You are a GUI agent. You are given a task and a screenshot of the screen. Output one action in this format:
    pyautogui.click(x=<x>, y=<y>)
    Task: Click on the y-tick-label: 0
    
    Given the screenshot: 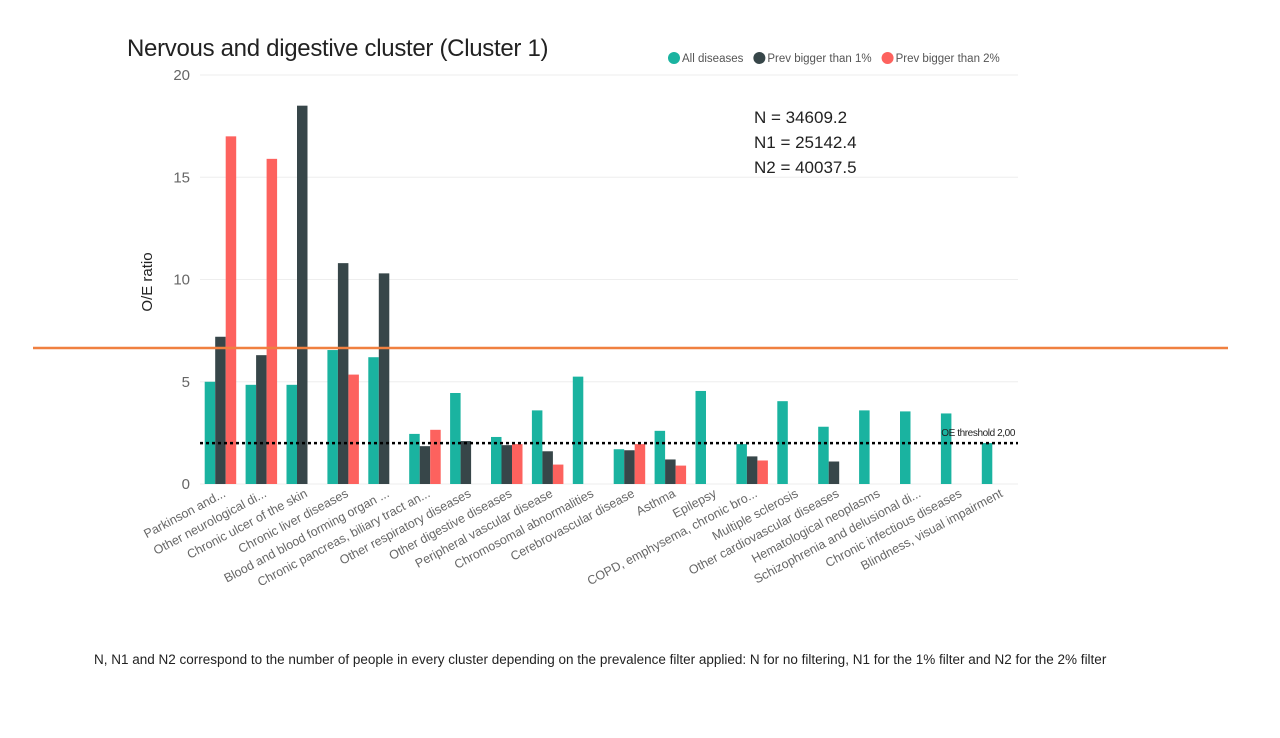 What is the action you would take?
    pyautogui.click(x=186, y=484)
    